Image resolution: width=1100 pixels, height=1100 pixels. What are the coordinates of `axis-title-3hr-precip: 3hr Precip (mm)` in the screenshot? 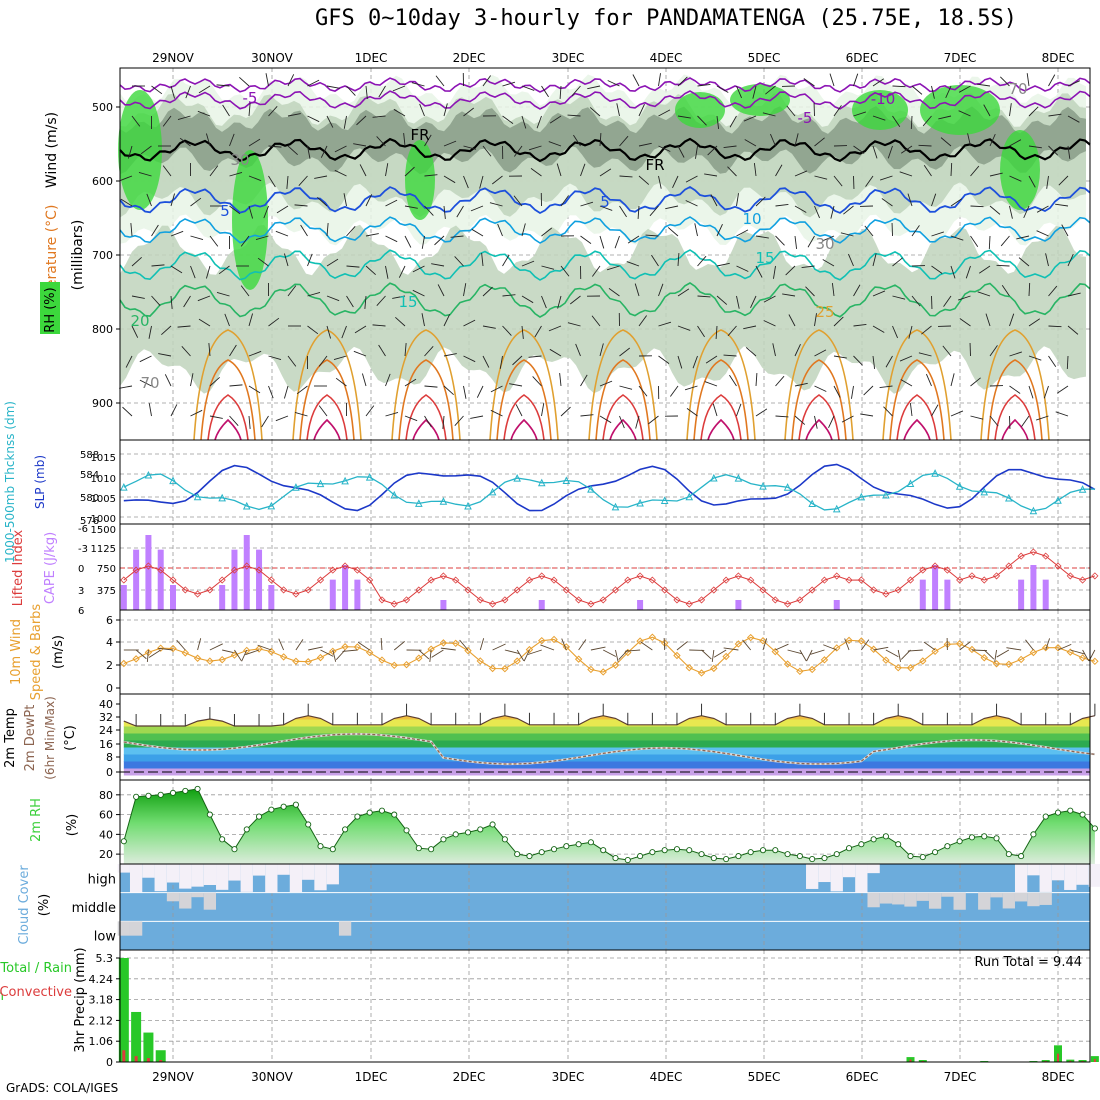 It's located at (80, 999).